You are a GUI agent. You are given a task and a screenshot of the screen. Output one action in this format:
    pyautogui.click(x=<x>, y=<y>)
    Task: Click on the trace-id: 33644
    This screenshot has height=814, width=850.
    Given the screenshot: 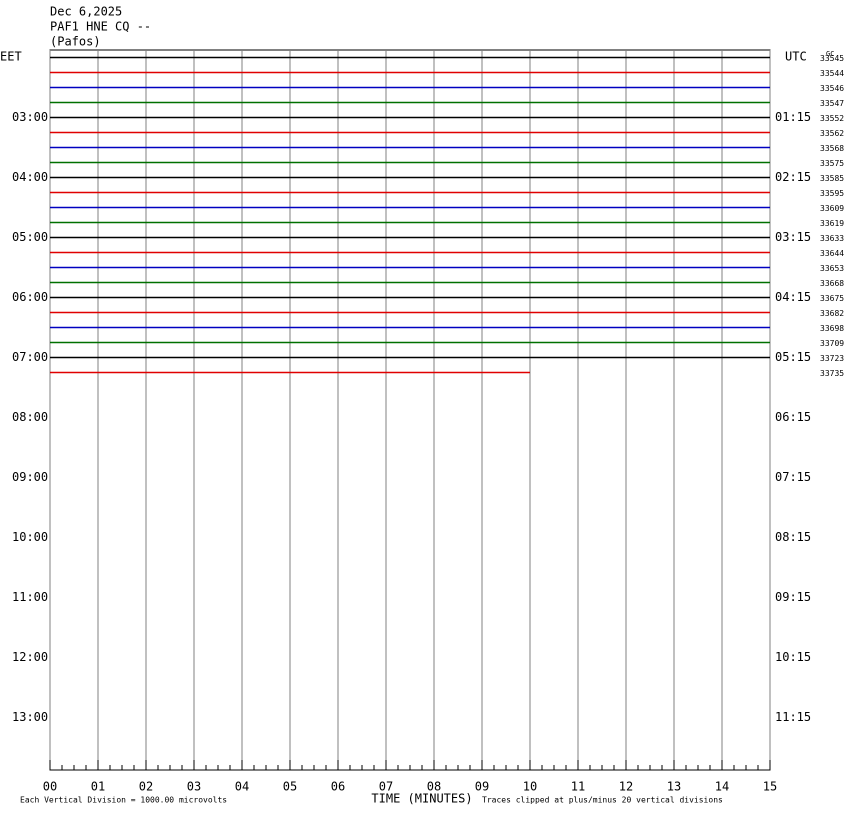 What is the action you would take?
    pyautogui.click(x=832, y=253)
    